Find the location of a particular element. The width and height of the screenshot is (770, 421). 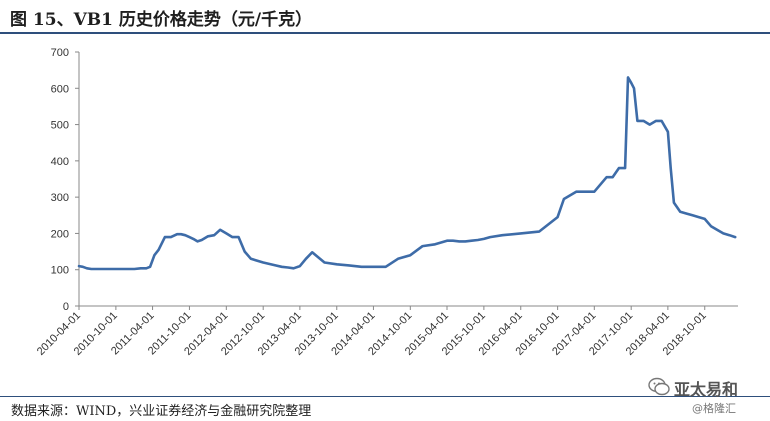

y-tick-label: 100 is located at coordinates (60, 271).